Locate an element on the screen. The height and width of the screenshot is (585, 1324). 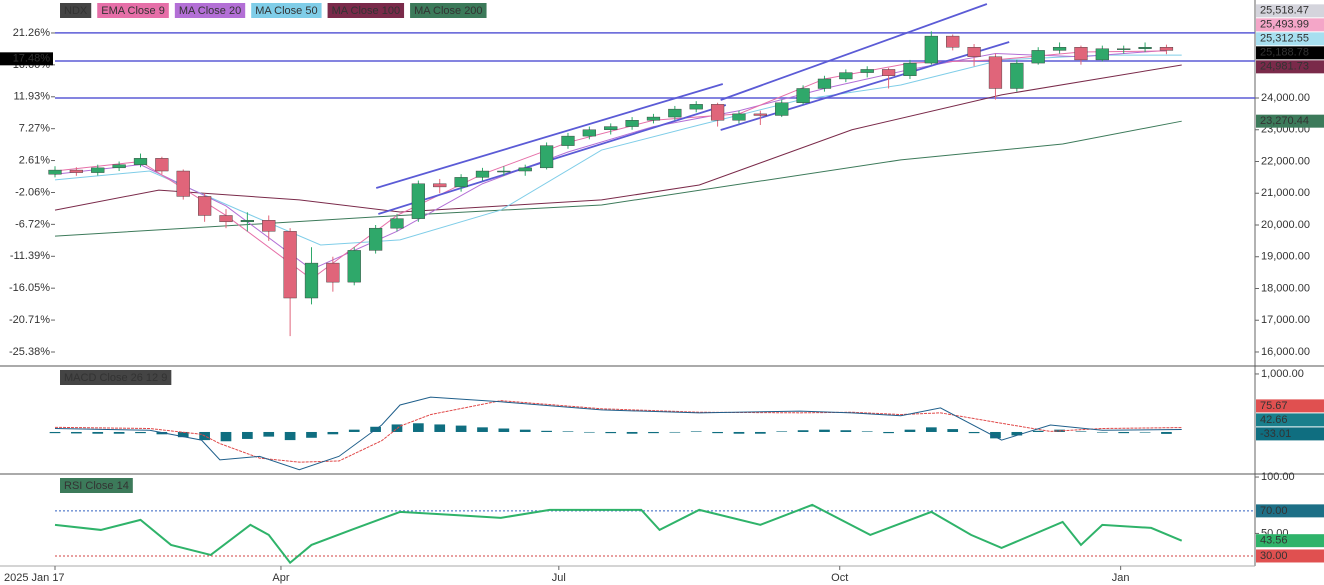
y2-tick-label: -16.05% is located at coordinates (29, 288).